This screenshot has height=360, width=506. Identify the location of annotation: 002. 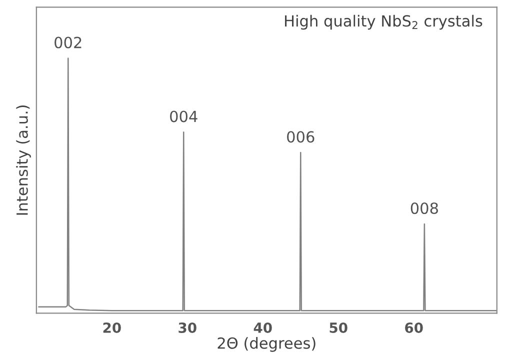
(68, 42).